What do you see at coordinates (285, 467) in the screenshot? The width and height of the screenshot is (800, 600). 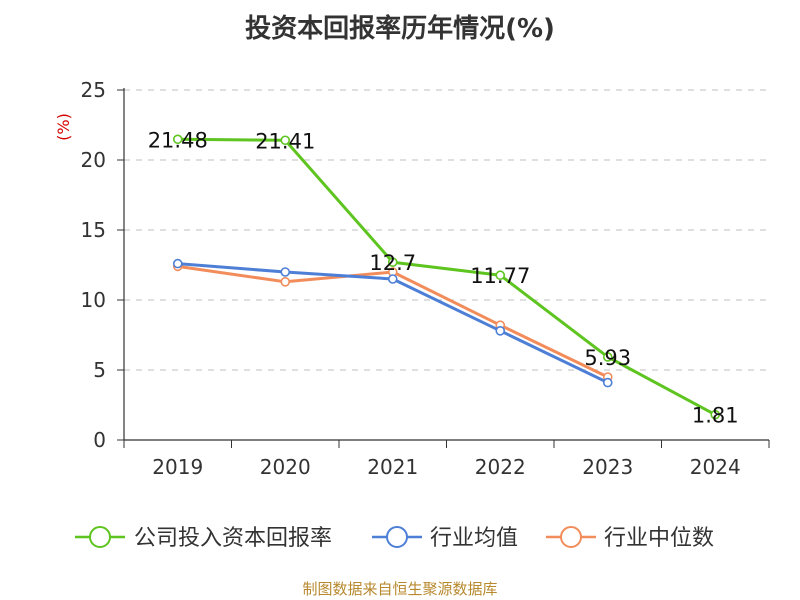 I see `x-tick-label-2020: 2020` at bounding box center [285, 467].